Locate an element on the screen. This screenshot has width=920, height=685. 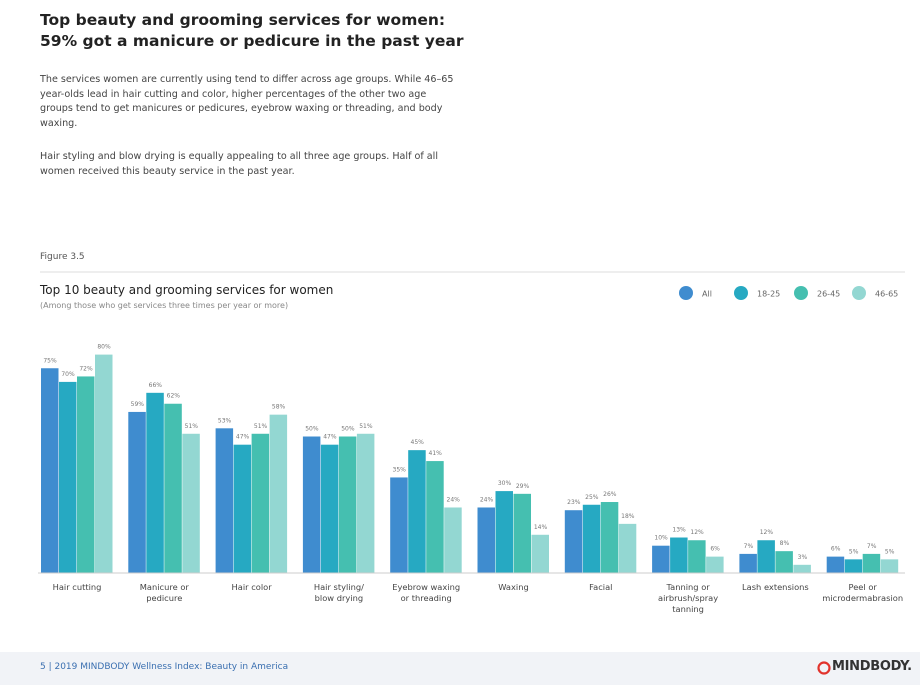
value-label: 26% is located at coordinates (610, 494).